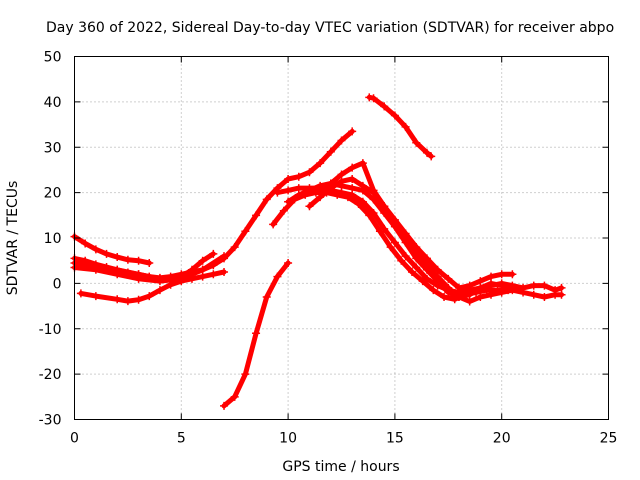 This screenshot has height=480, width=640. Describe the element at coordinates (53, 148) in the screenshot. I see `y-tick-label: 30` at that location.